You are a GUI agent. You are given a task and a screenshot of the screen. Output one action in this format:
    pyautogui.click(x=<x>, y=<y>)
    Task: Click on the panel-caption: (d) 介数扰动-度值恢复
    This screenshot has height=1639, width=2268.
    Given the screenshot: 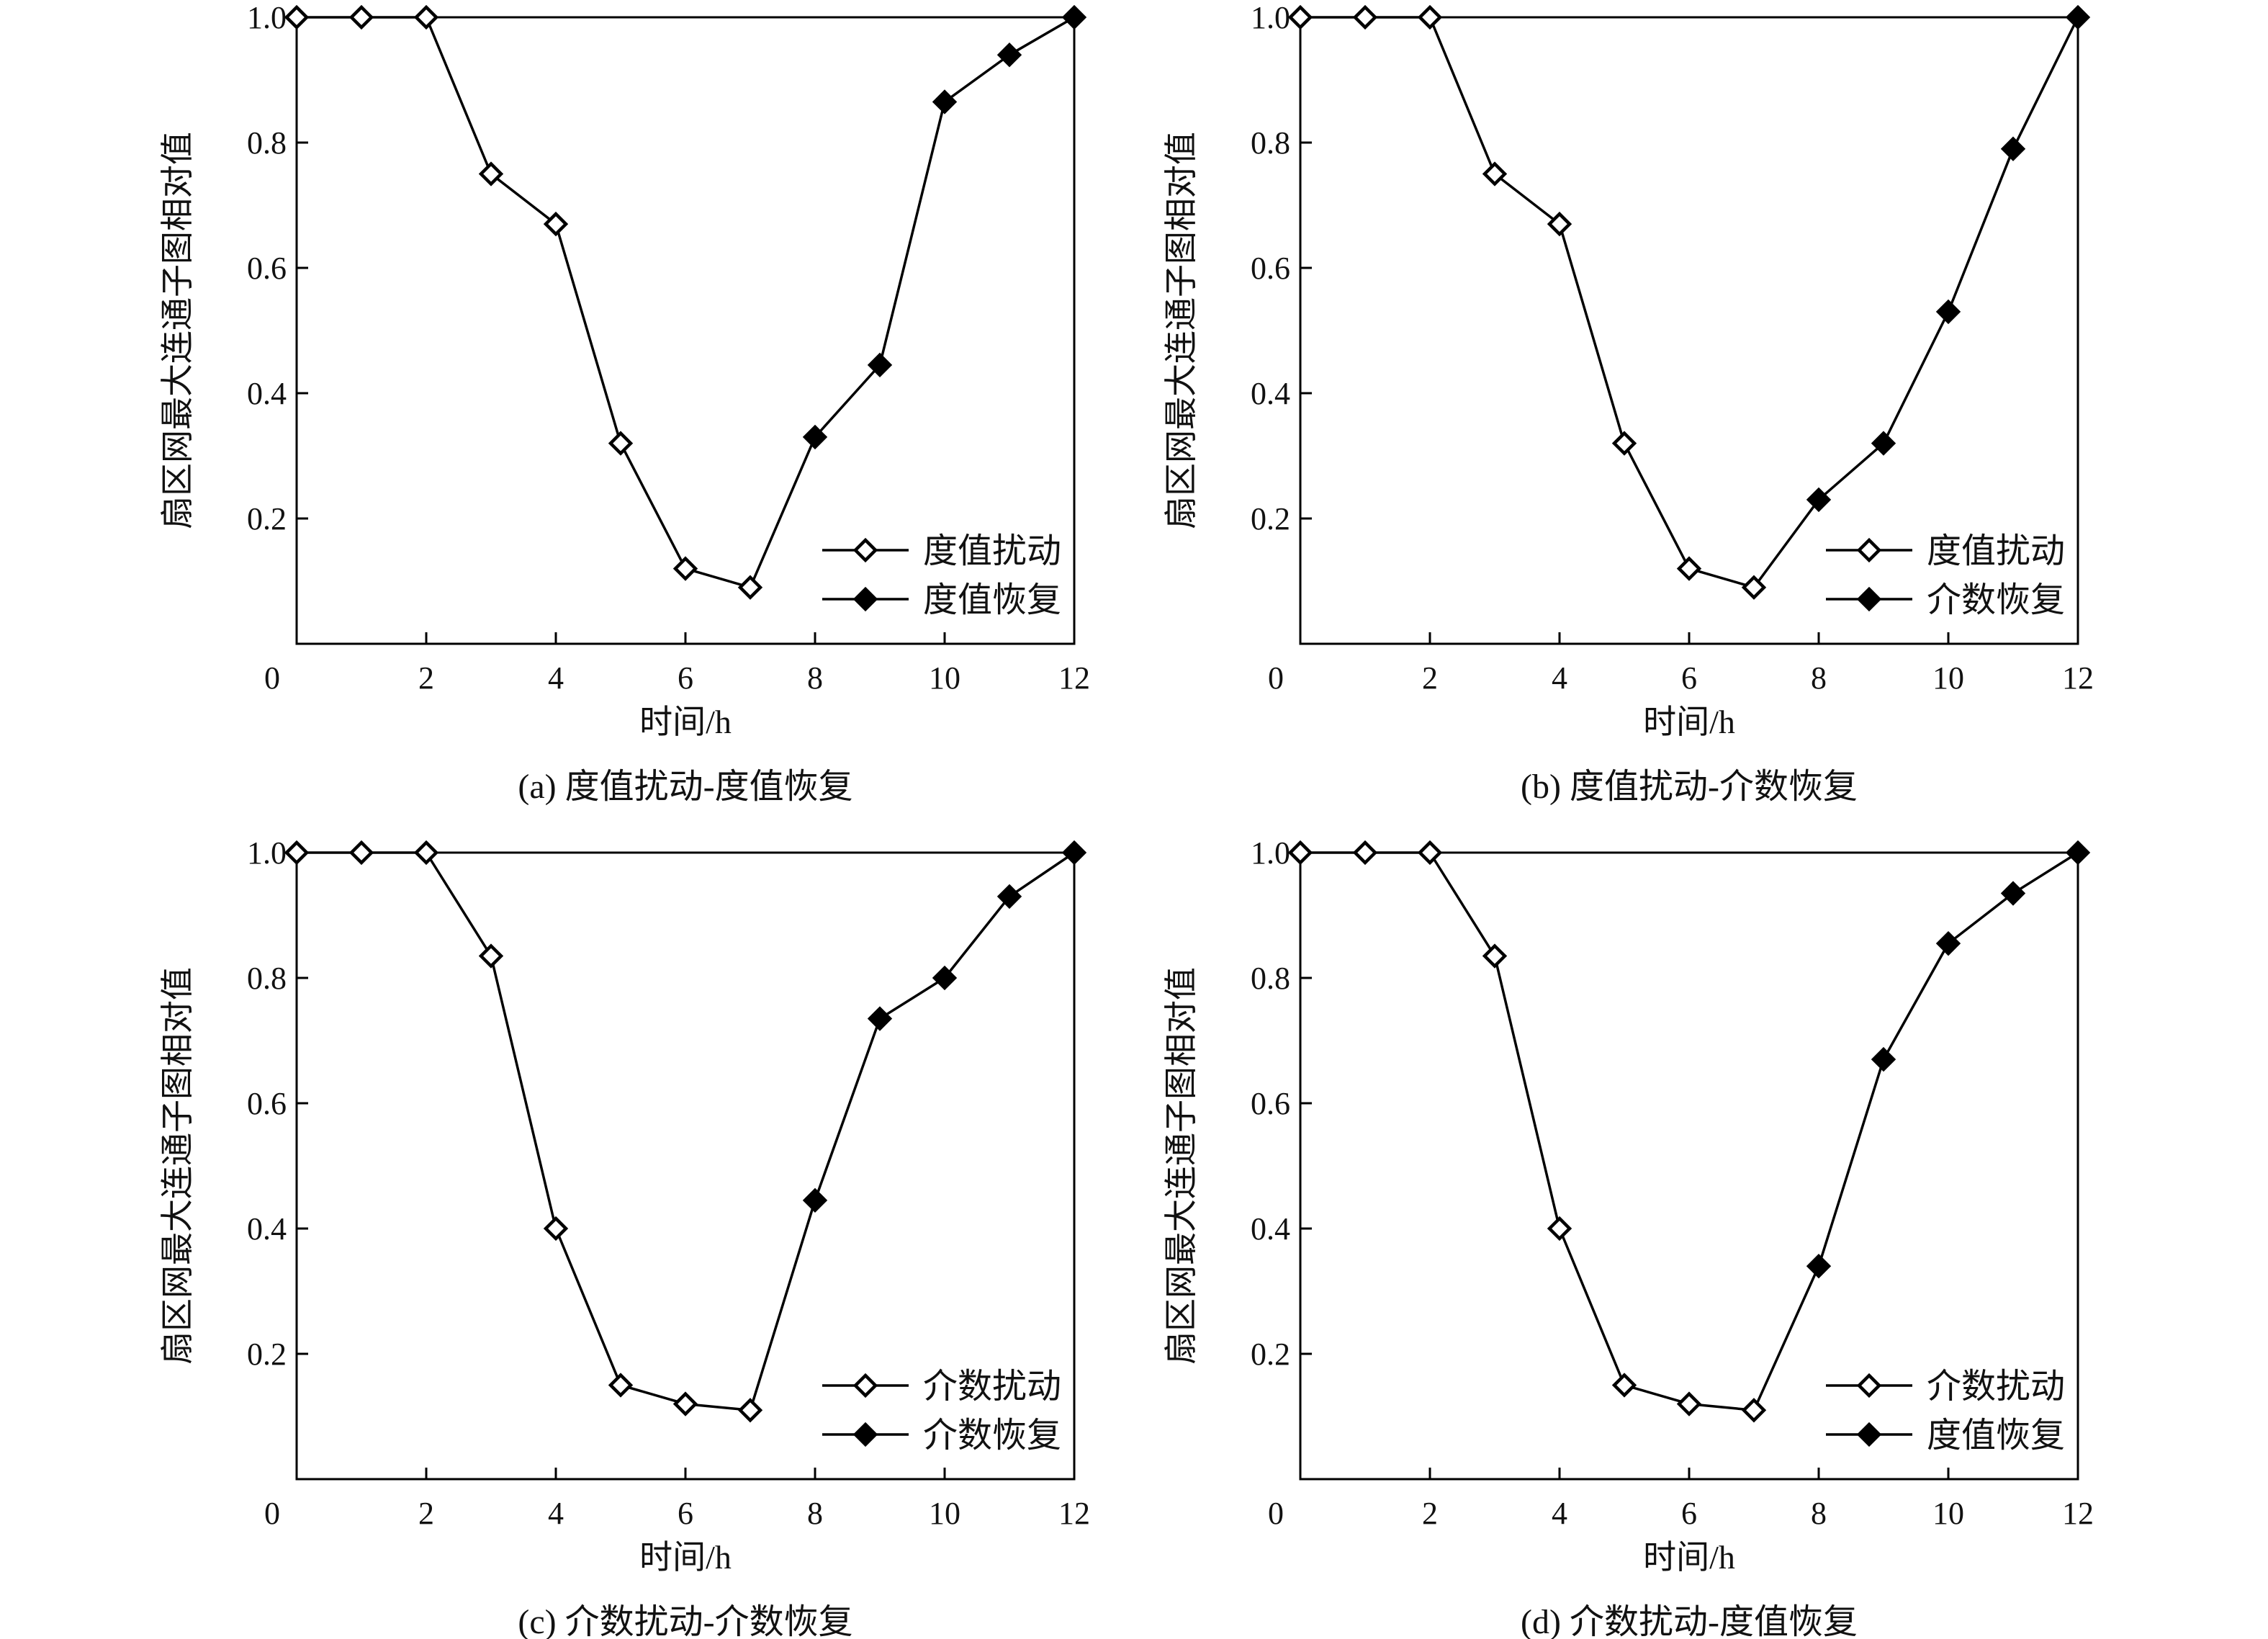 What is the action you would take?
    pyautogui.click(x=1689, y=1621)
    